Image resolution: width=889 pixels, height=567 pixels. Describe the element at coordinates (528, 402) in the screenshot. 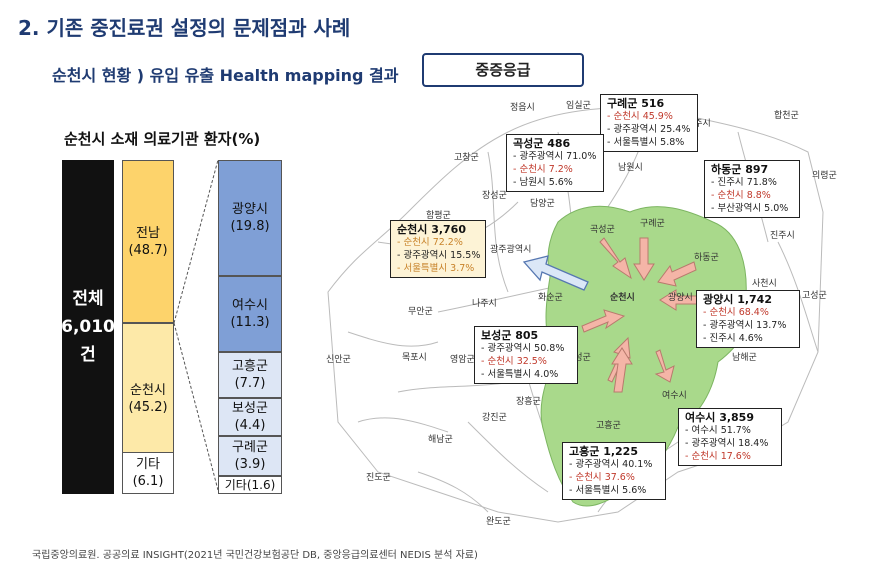

I see `town-label: 장흥군` at that location.